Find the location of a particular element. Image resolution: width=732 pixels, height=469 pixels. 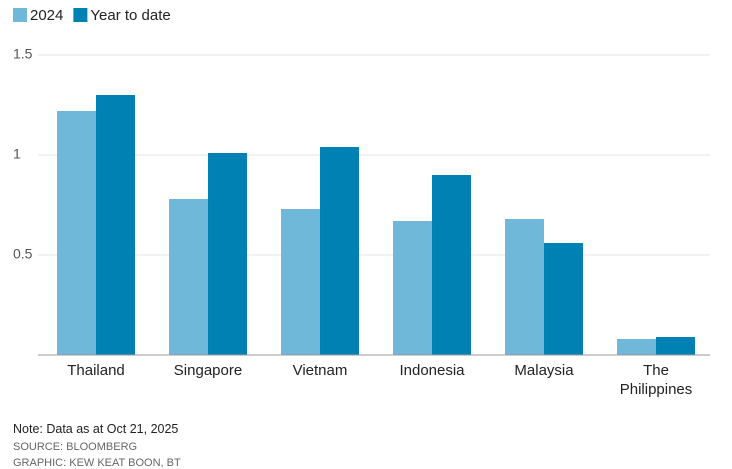

legend-label: Year to date is located at coordinates (130, 15).